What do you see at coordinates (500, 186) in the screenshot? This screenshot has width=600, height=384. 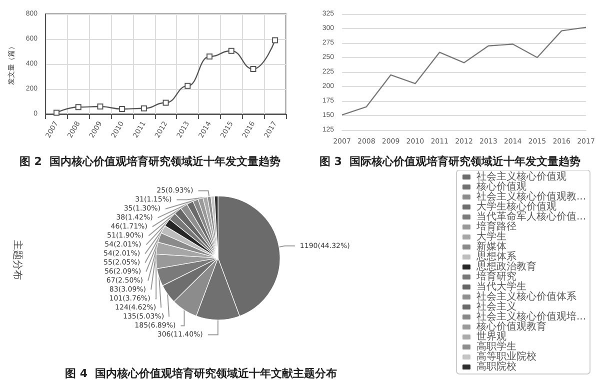 I see `legend-label: 核心价值观` at bounding box center [500, 186].